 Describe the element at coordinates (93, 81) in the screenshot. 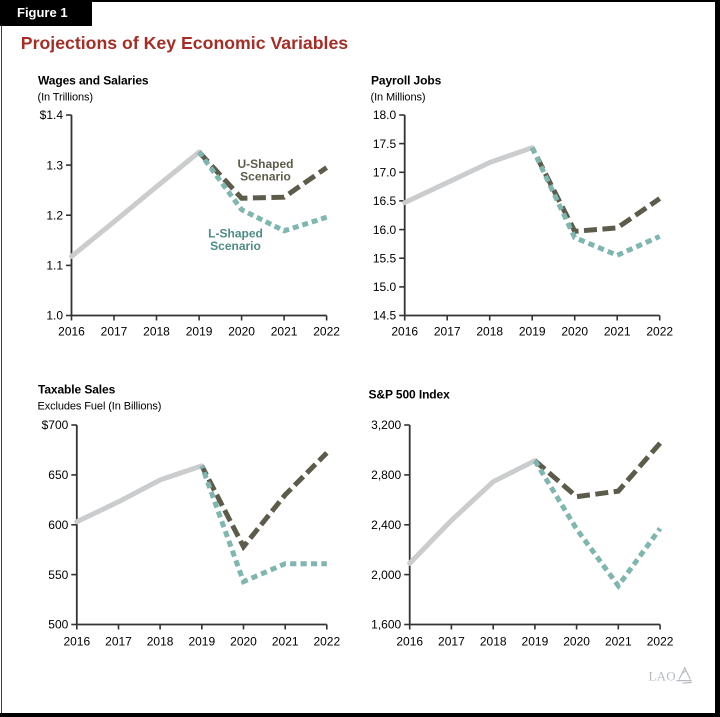

I see `svg-text: Wages and Salaries` at that location.